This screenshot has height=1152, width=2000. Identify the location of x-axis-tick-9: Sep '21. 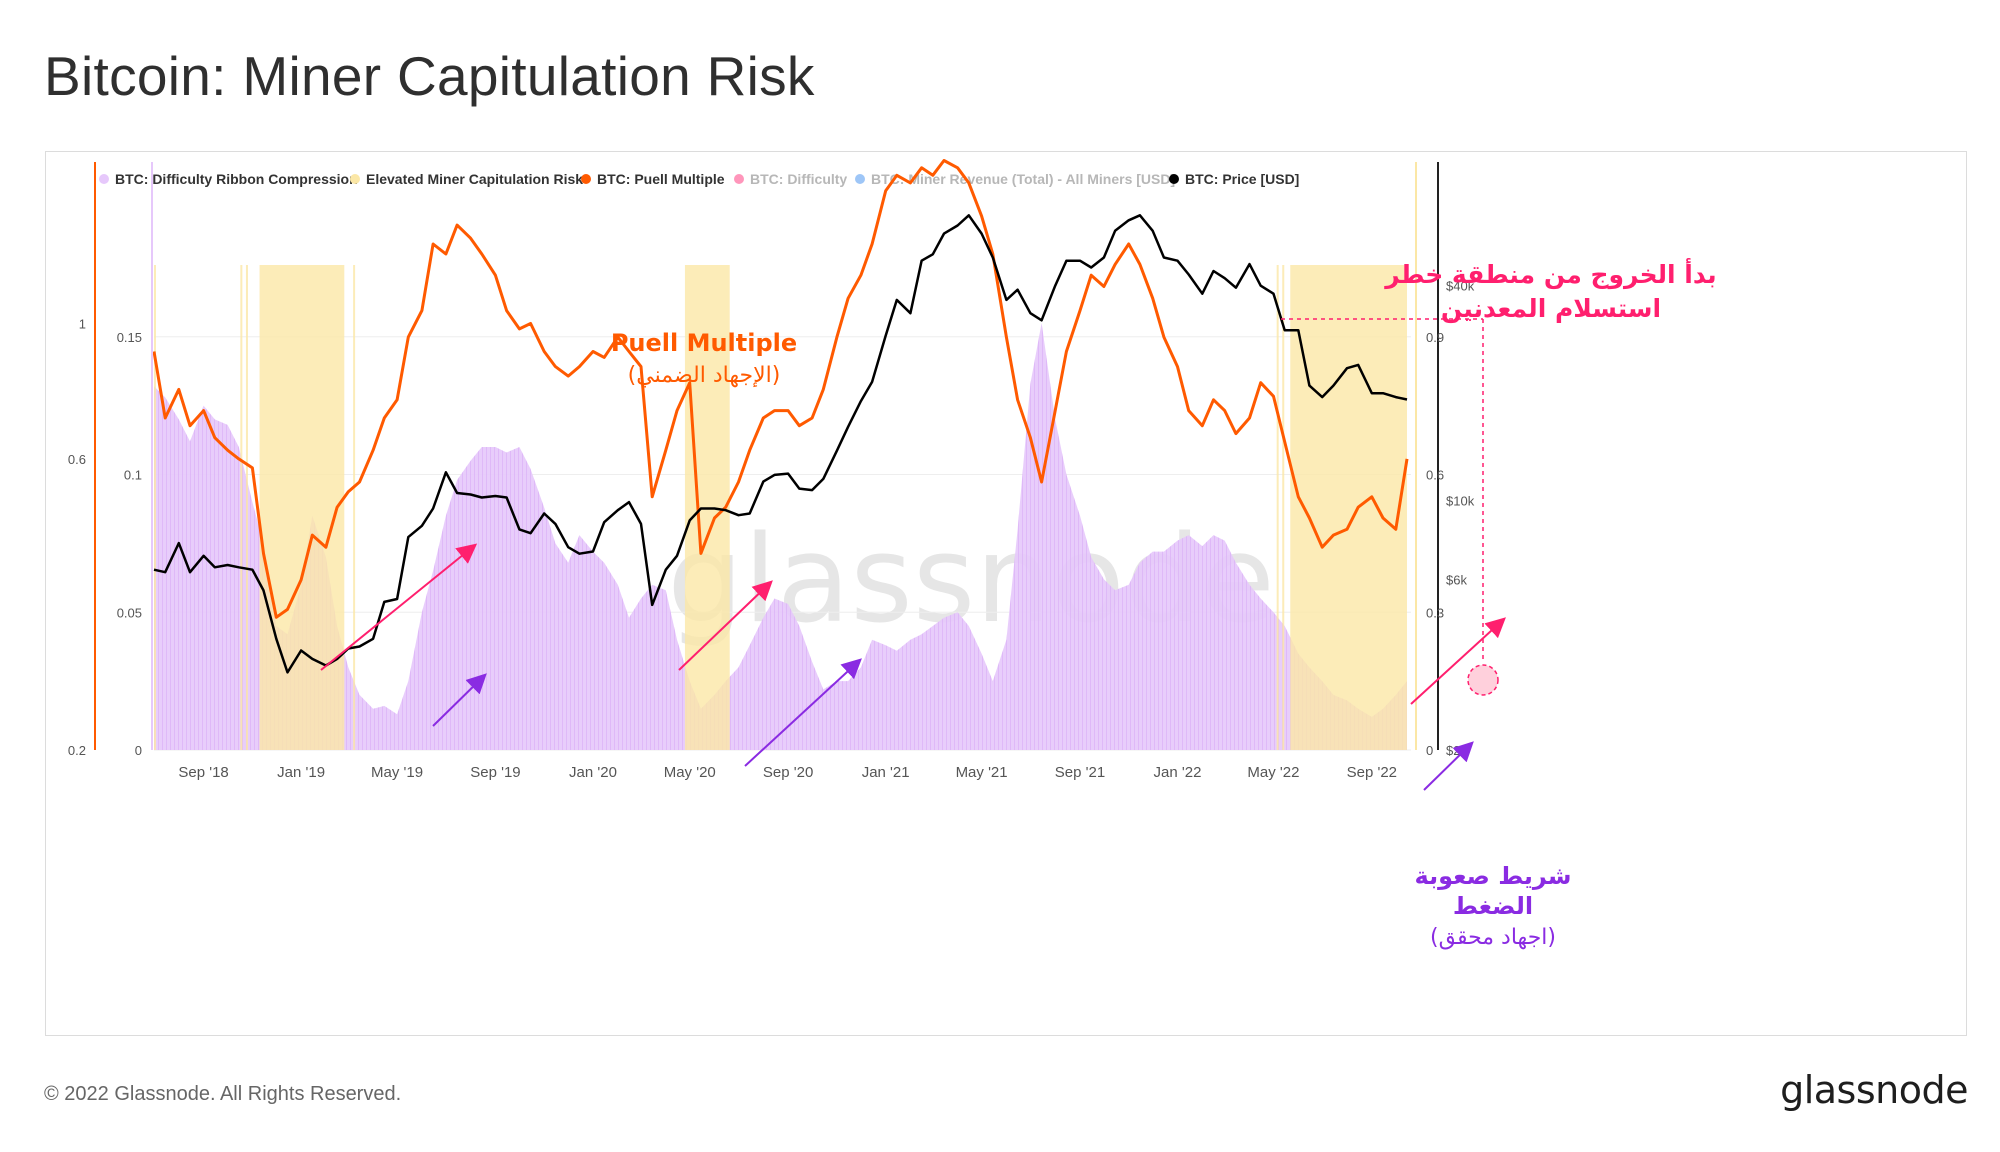
(1080, 772).